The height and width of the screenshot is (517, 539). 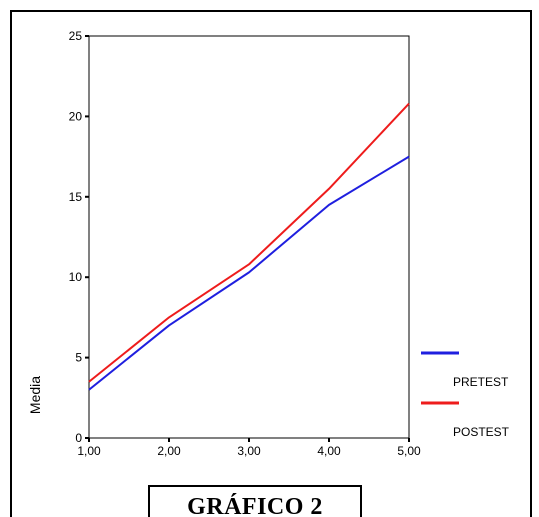 I want to click on x-axis: 1,00 2,00 3,00 4,00 5,00, so click(x=249, y=448).